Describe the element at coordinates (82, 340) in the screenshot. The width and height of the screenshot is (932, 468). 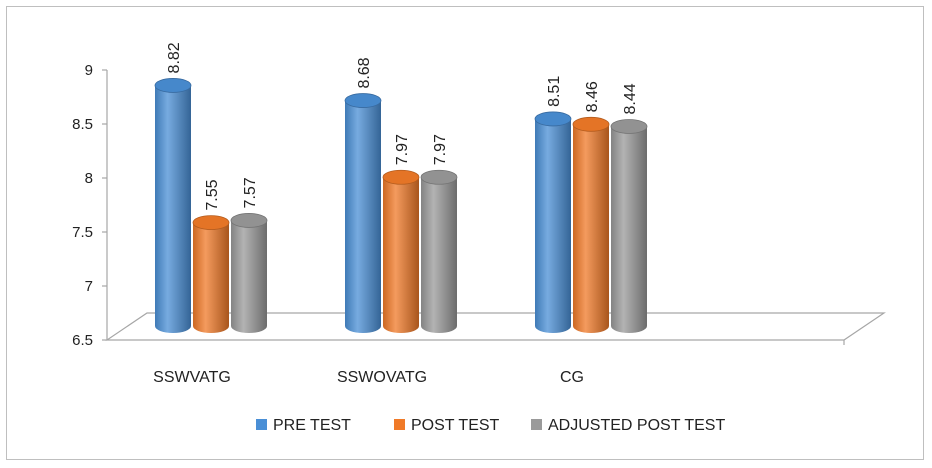
I see `y-tick-label: 6.5` at that location.